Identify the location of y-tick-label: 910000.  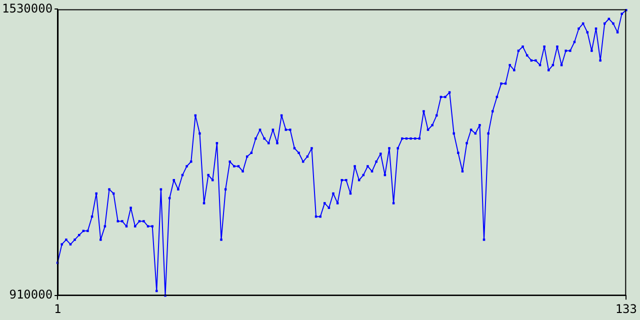
(31, 295).